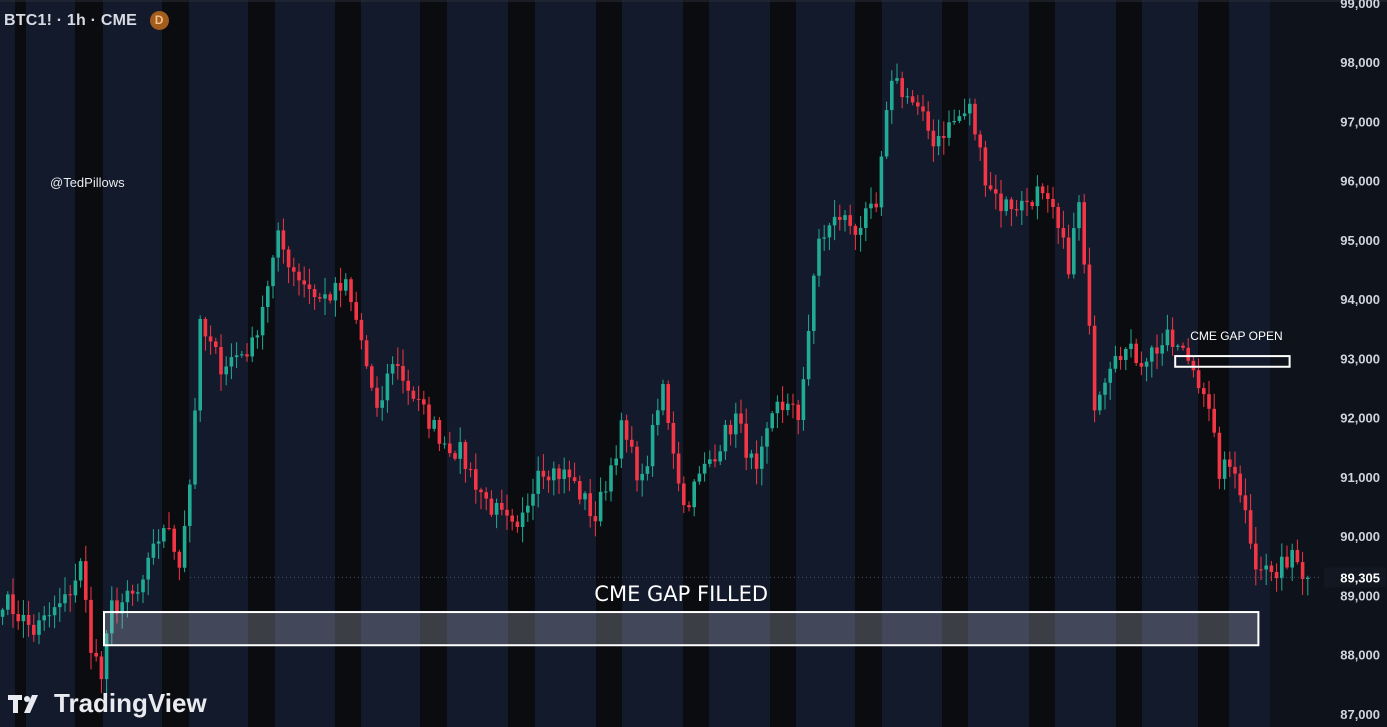  I want to click on tradingview-logo: TradingView, so click(107, 703).